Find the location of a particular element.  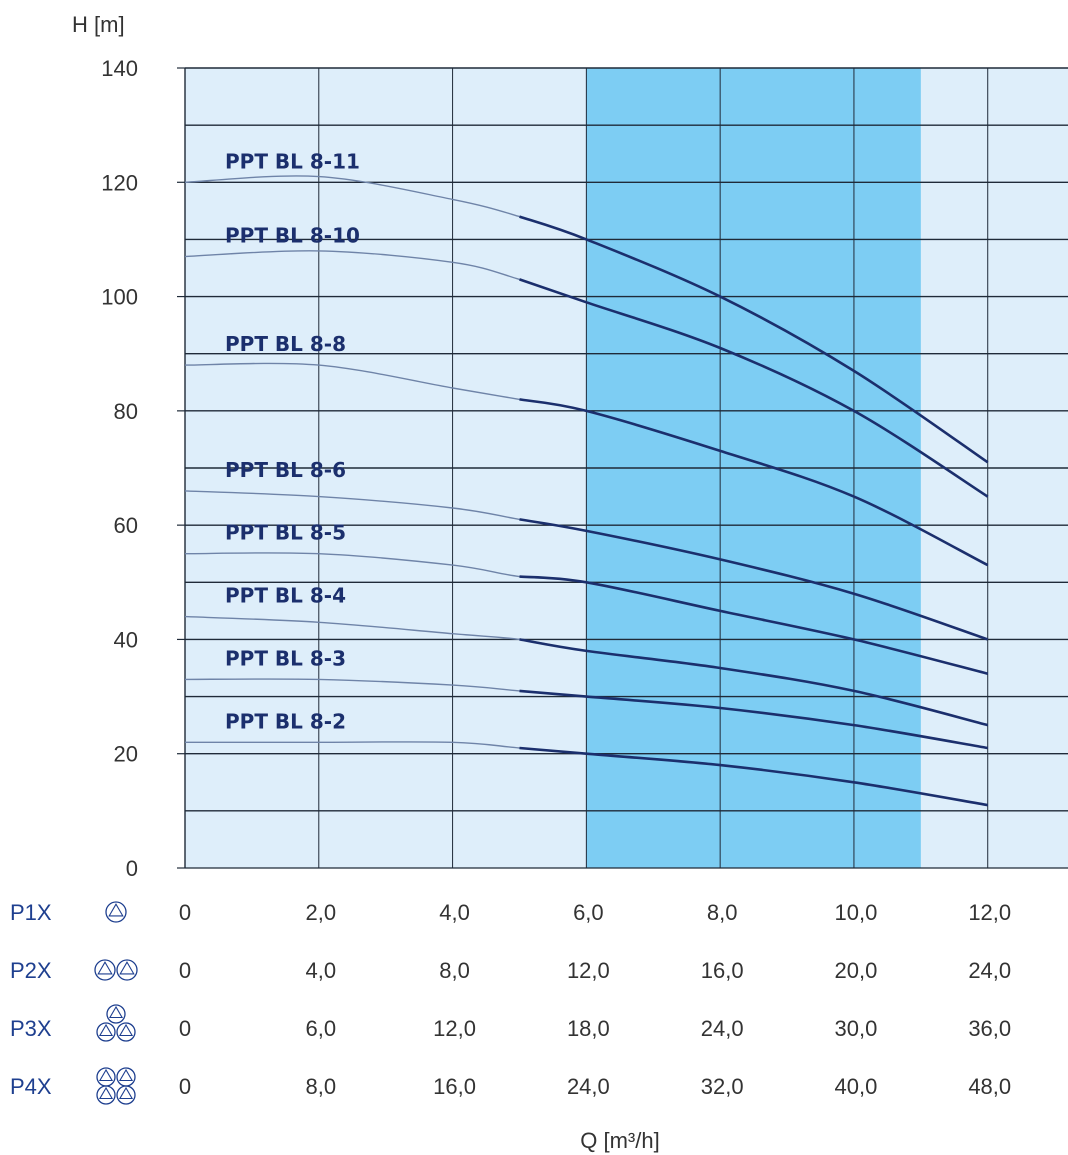

y-tick-label: 60 is located at coordinates (126, 525).